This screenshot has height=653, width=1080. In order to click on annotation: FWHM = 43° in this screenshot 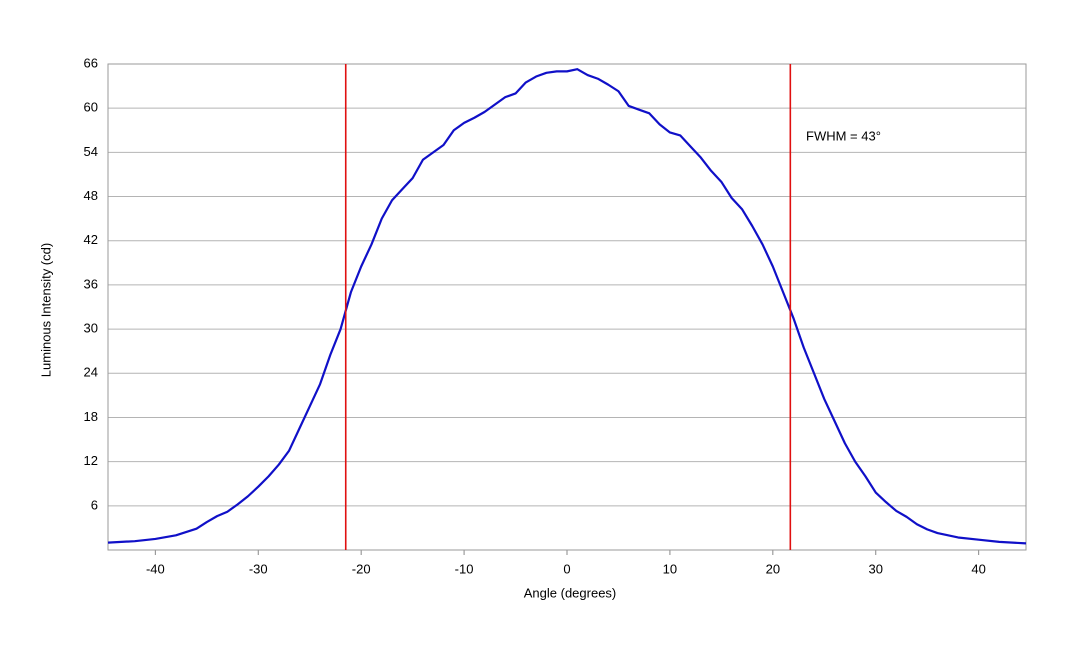, I will do `click(843, 135)`.